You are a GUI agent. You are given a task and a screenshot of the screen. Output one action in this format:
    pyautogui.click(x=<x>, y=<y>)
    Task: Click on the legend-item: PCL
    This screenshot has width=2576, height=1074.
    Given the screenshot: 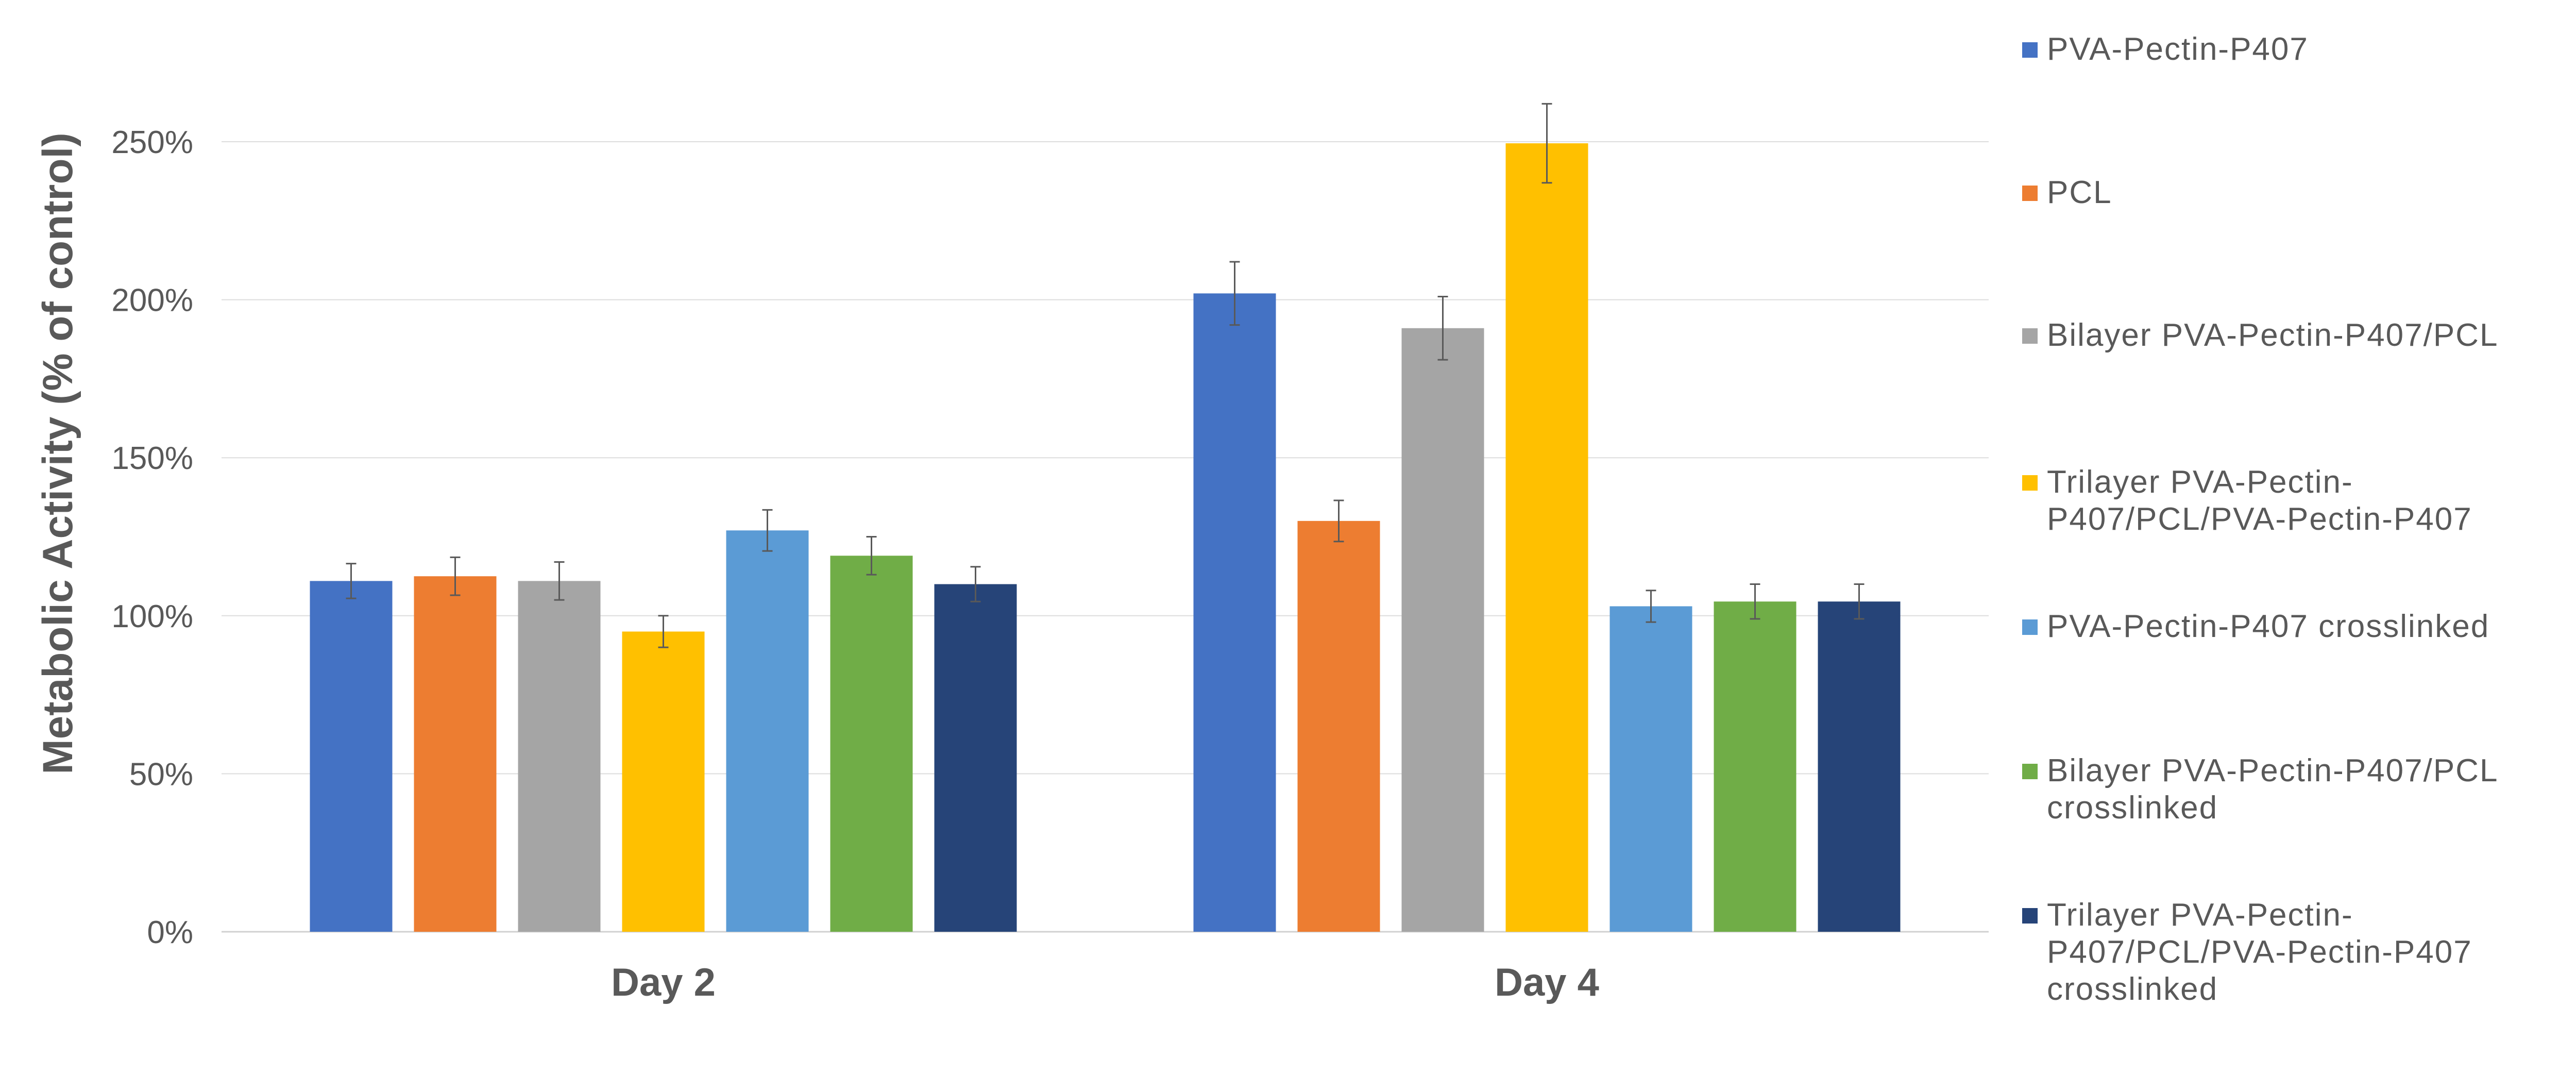 What is the action you would take?
    pyautogui.click(x=2294, y=192)
    